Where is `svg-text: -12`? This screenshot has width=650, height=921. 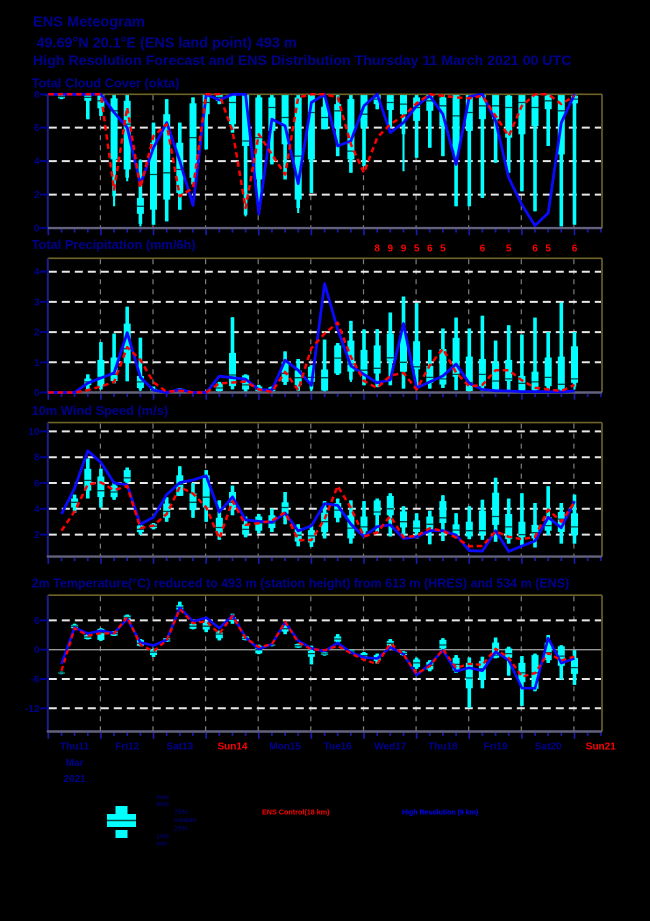 svg-text: -12 is located at coordinates (32, 709).